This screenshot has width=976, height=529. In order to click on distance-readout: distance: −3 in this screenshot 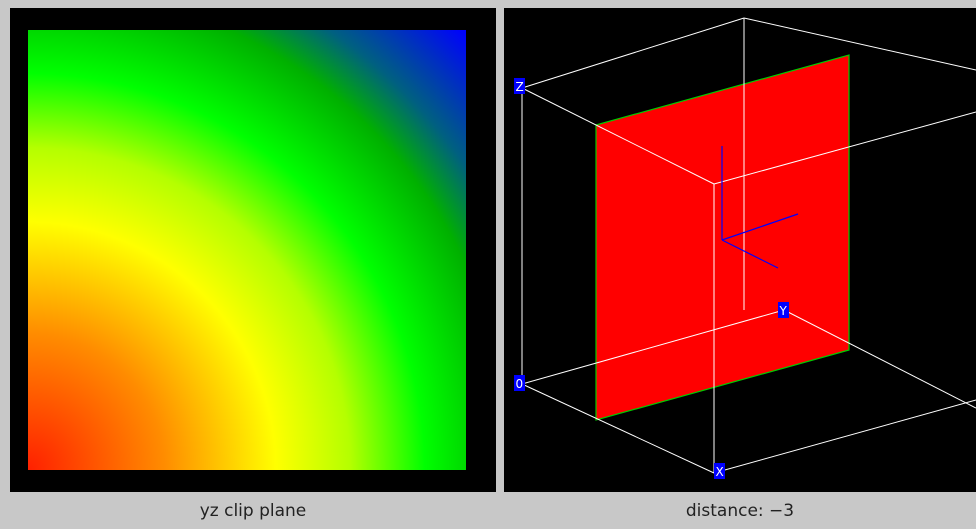, I will do `click(740, 511)`.